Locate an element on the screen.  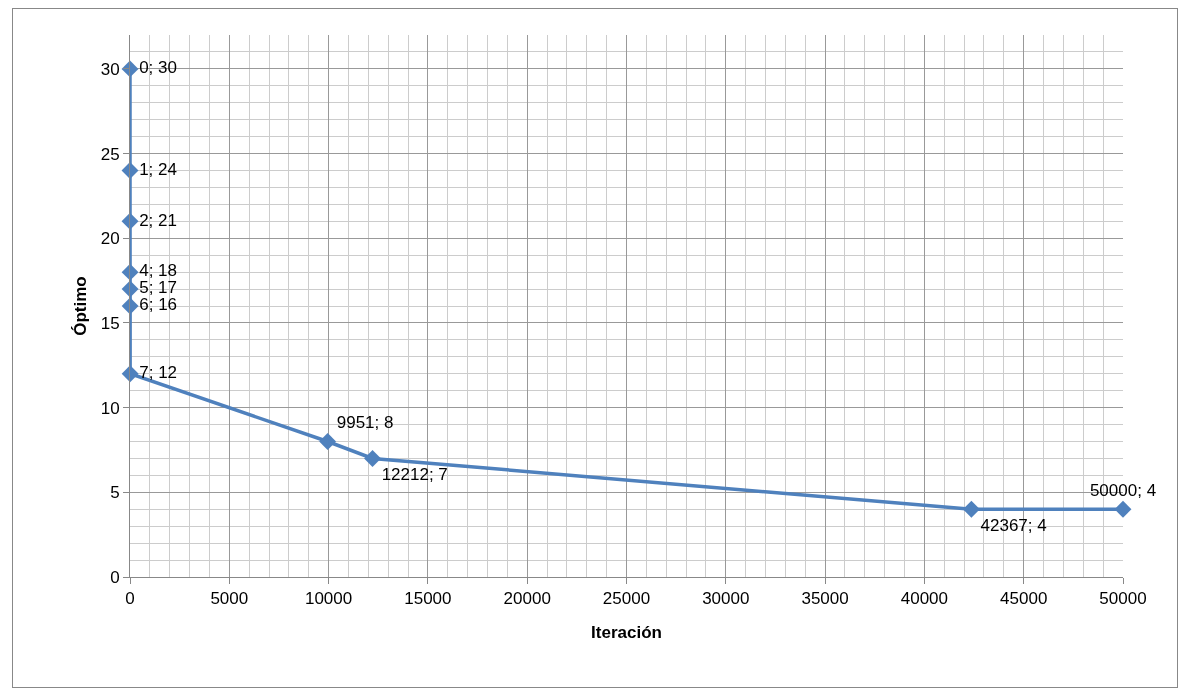
data-label: 2; 21 is located at coordinates (158, 220).